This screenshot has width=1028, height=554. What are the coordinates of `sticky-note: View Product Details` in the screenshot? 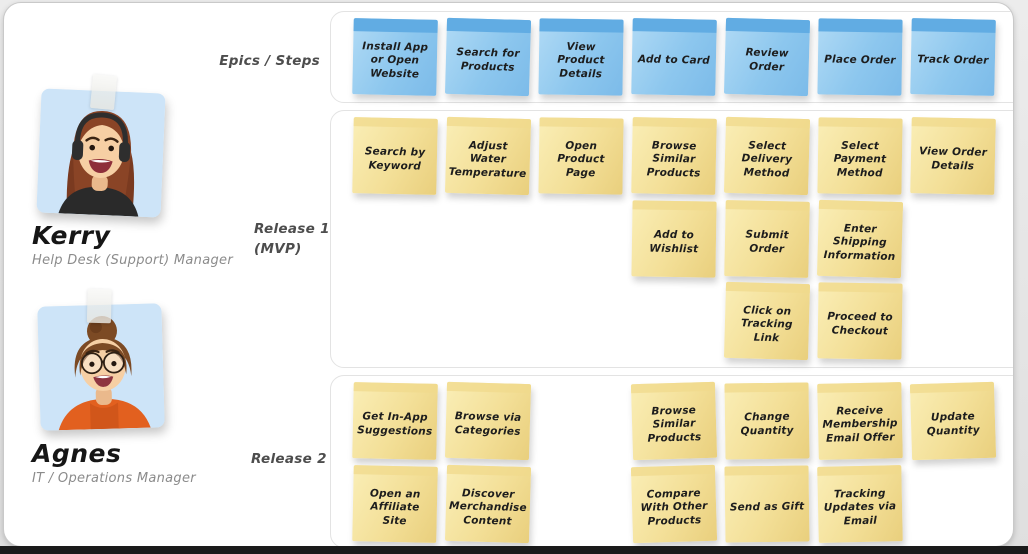 It's located at (581, 57).